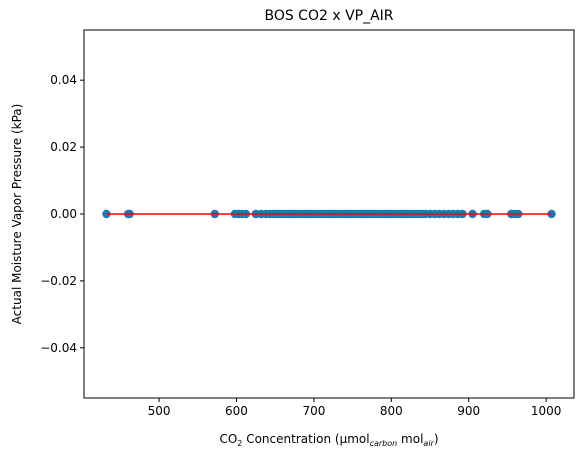 Image resolution: width=587 pixels, height=457 pixels. What do you see at coordinates (239, 443) in the screenshot?
I see `x-axis-label-sub1: 2` at bounding box center [239, 443].